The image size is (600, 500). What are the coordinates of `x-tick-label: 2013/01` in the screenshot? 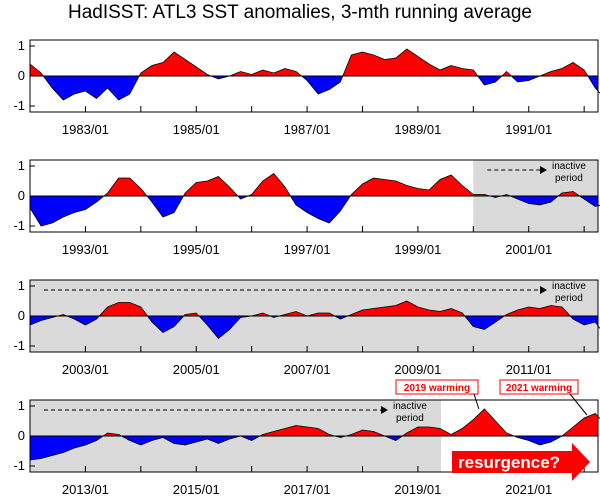 It's located at (85, 489).